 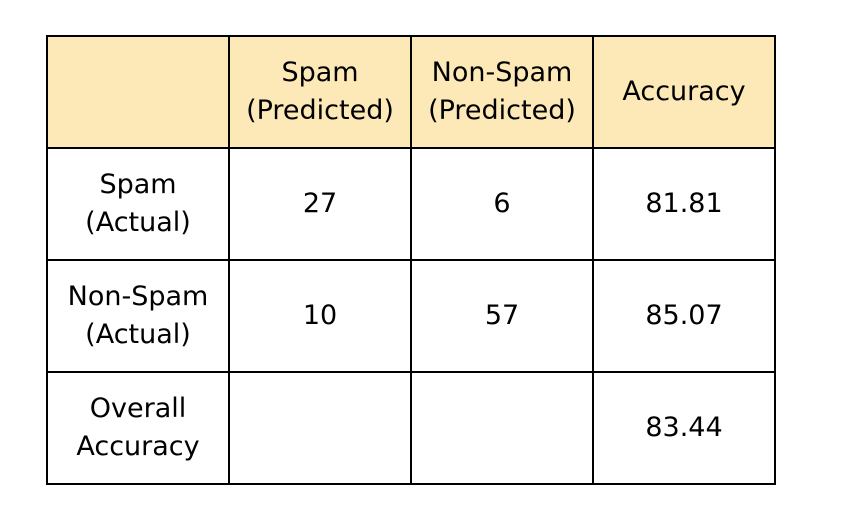 I want to click on row-label-line1: Overall, so click(x=138, y=408).